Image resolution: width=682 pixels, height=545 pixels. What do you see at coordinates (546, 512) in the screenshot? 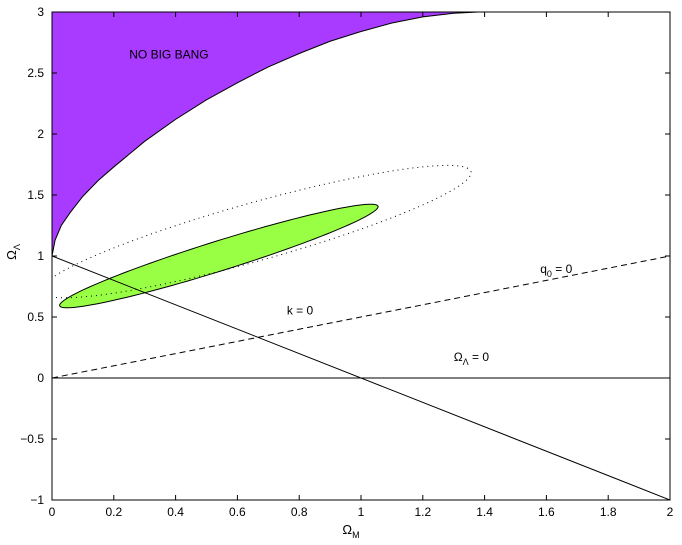
I see `x-tick-label: 1.6` at bounding box center [546, 512].